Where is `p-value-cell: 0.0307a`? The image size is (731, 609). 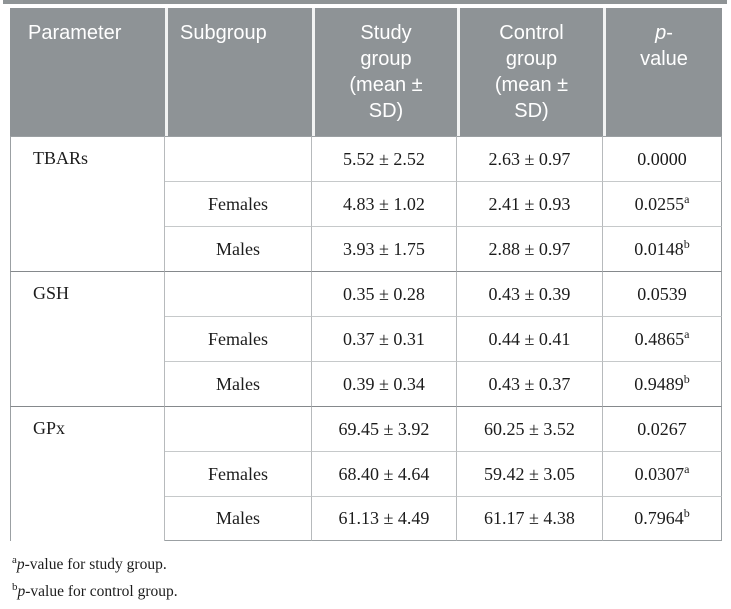 p-value-cell: 0.0307a is located at coordinates (662, 473).